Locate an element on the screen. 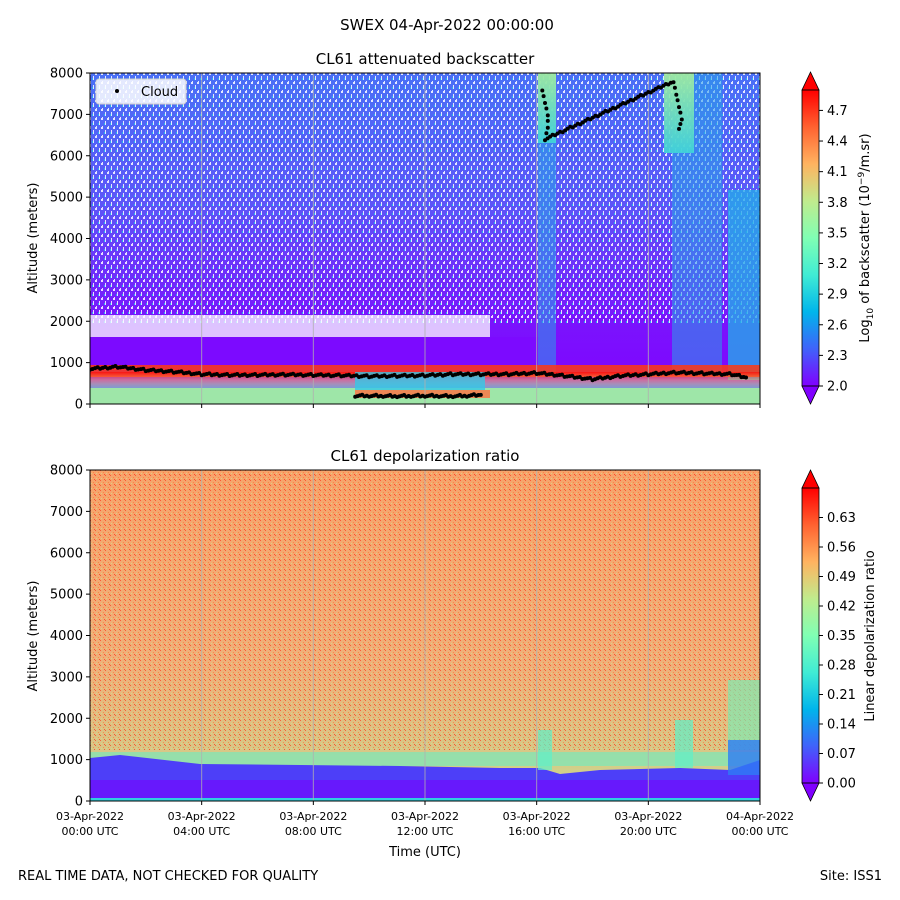 This screenshot has width=900, height=900. x-tick-time: 04:00 UTC is located at coordinates (201, 831).